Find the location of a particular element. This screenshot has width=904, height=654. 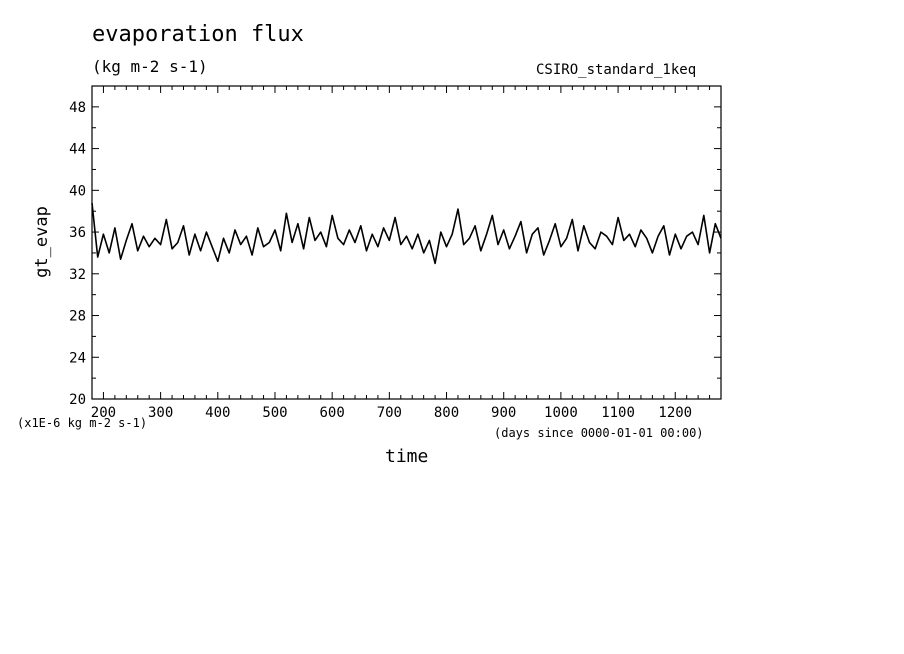

y-tick-label: 32 is located at coordinates (77, 275).